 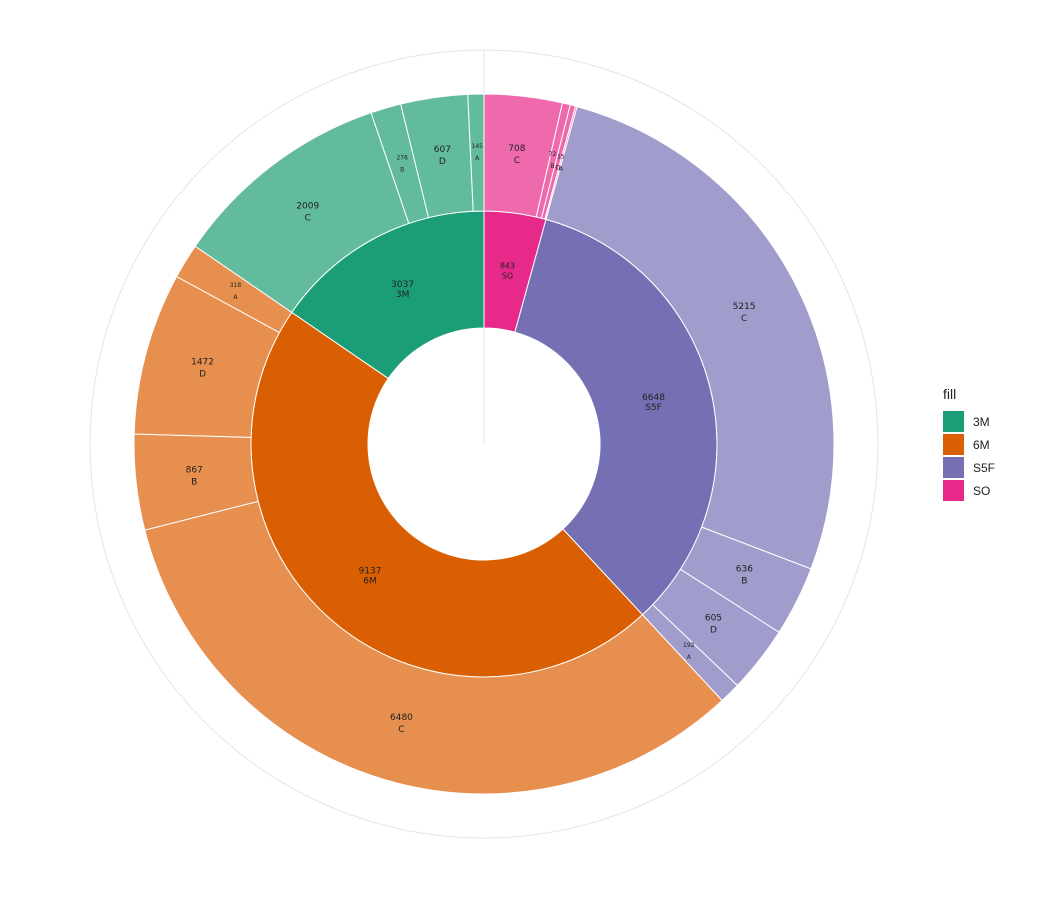 What do you see at coordinates (981, 444) in the screenshot?
I see `legend-label-6m: 6M` at bounding box center [981, 444].